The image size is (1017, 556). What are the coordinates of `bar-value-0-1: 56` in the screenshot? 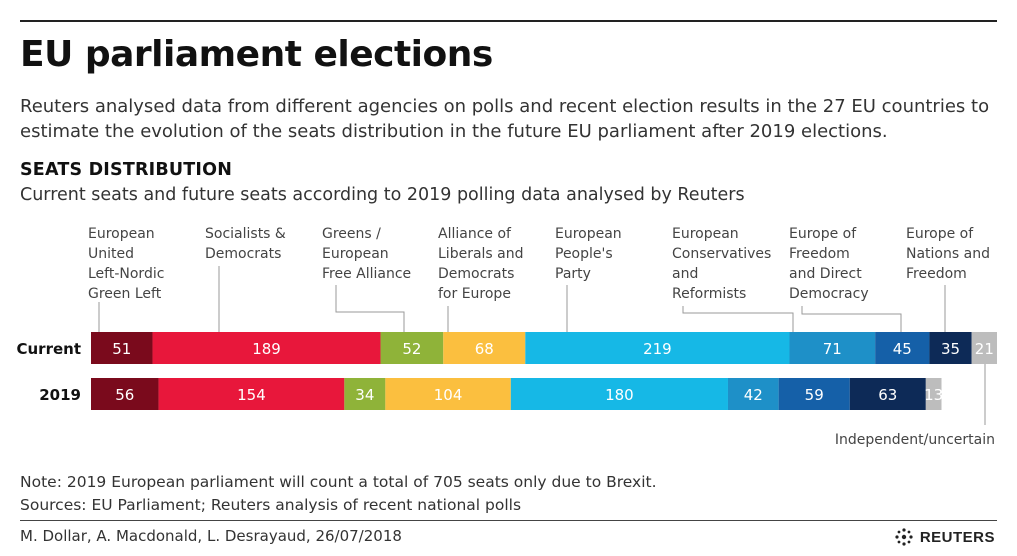 It's located at (124, 395).